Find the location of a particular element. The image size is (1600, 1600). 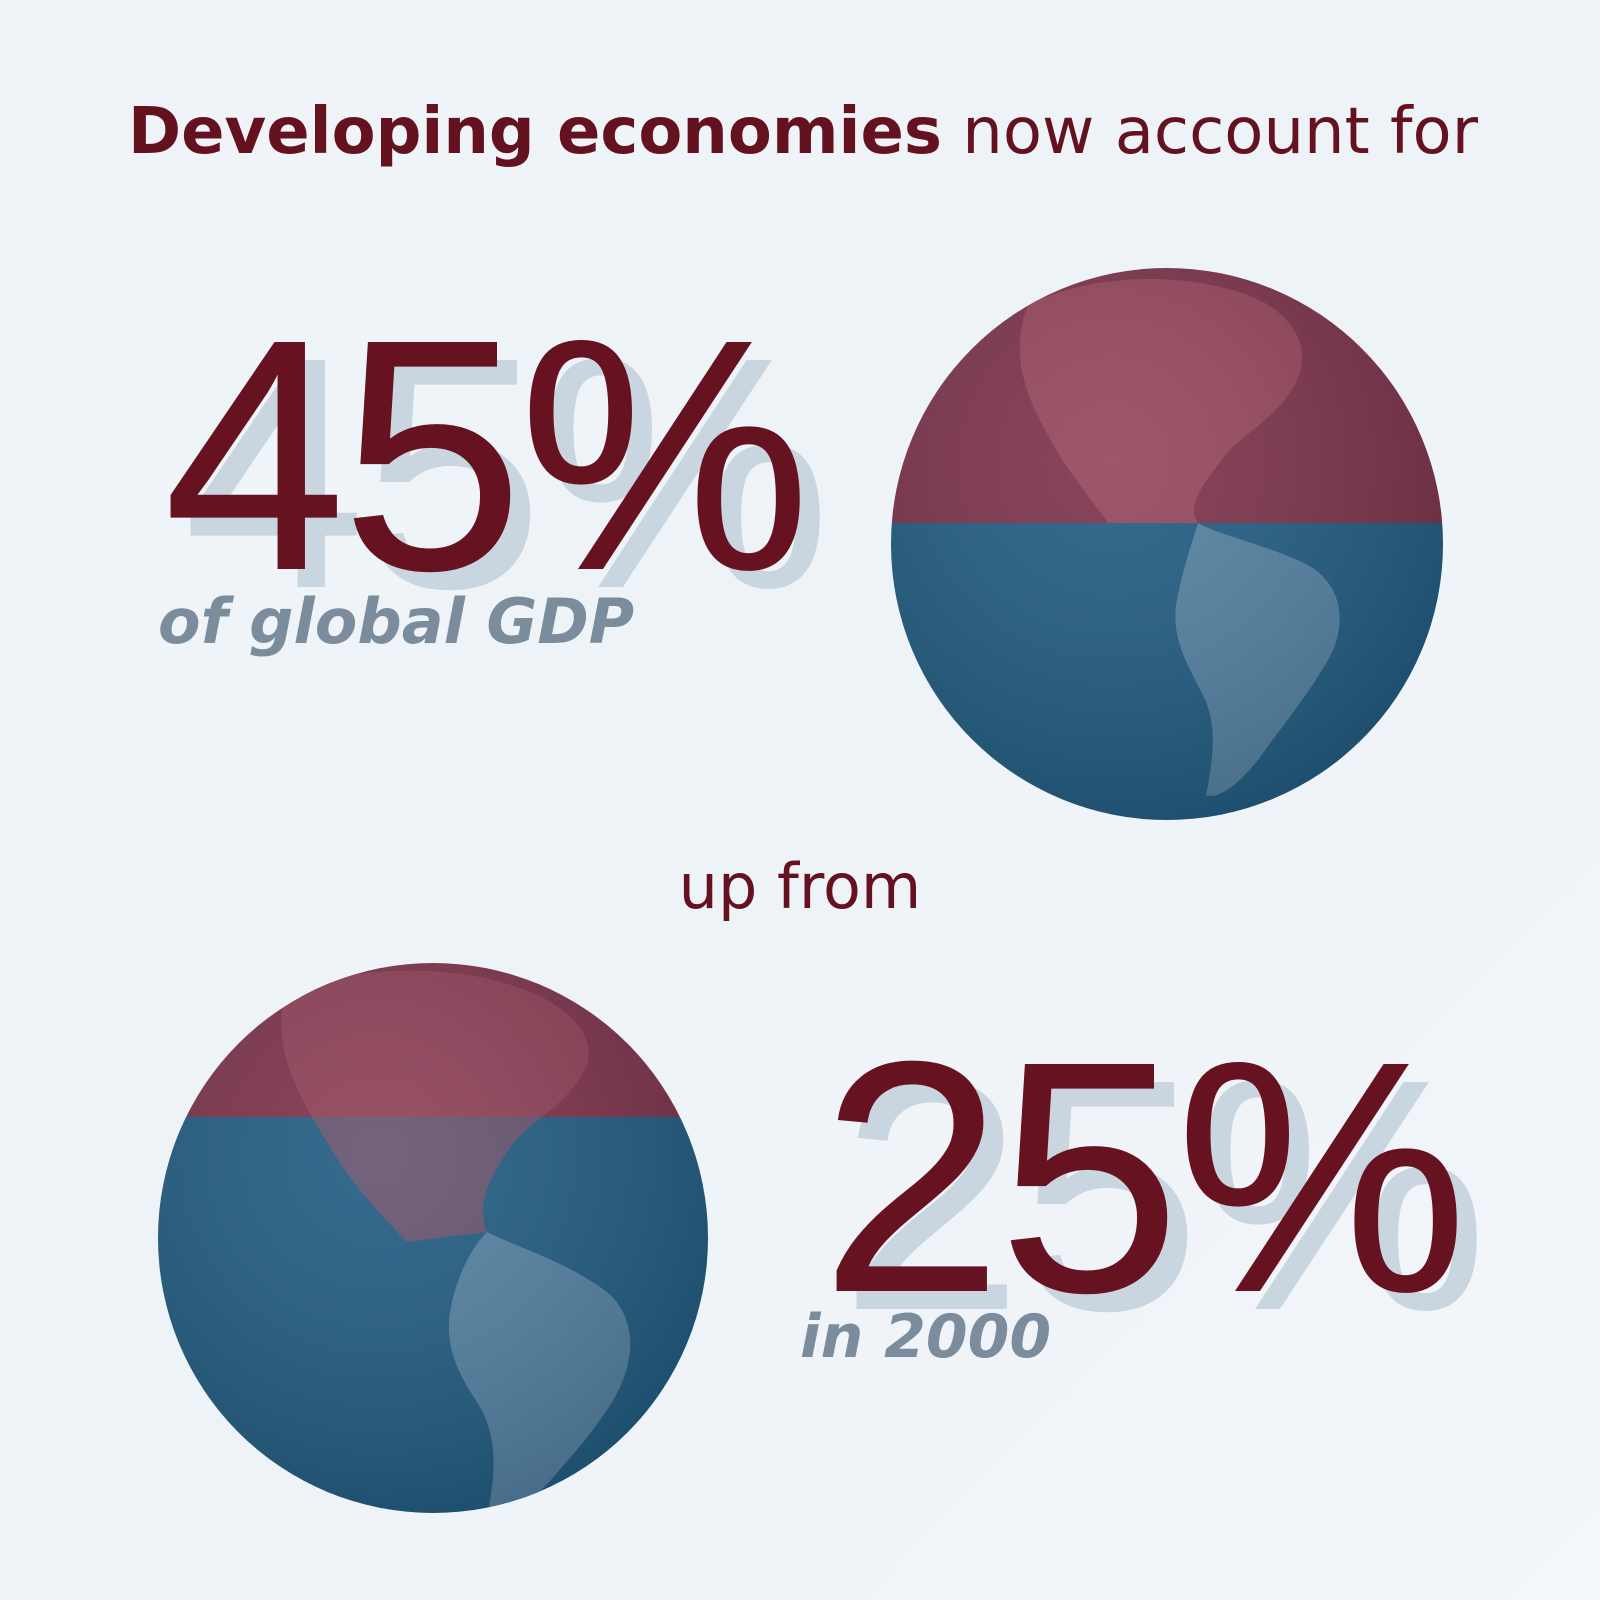

headline-rest: now account for is located at coordinates (1209, 132).